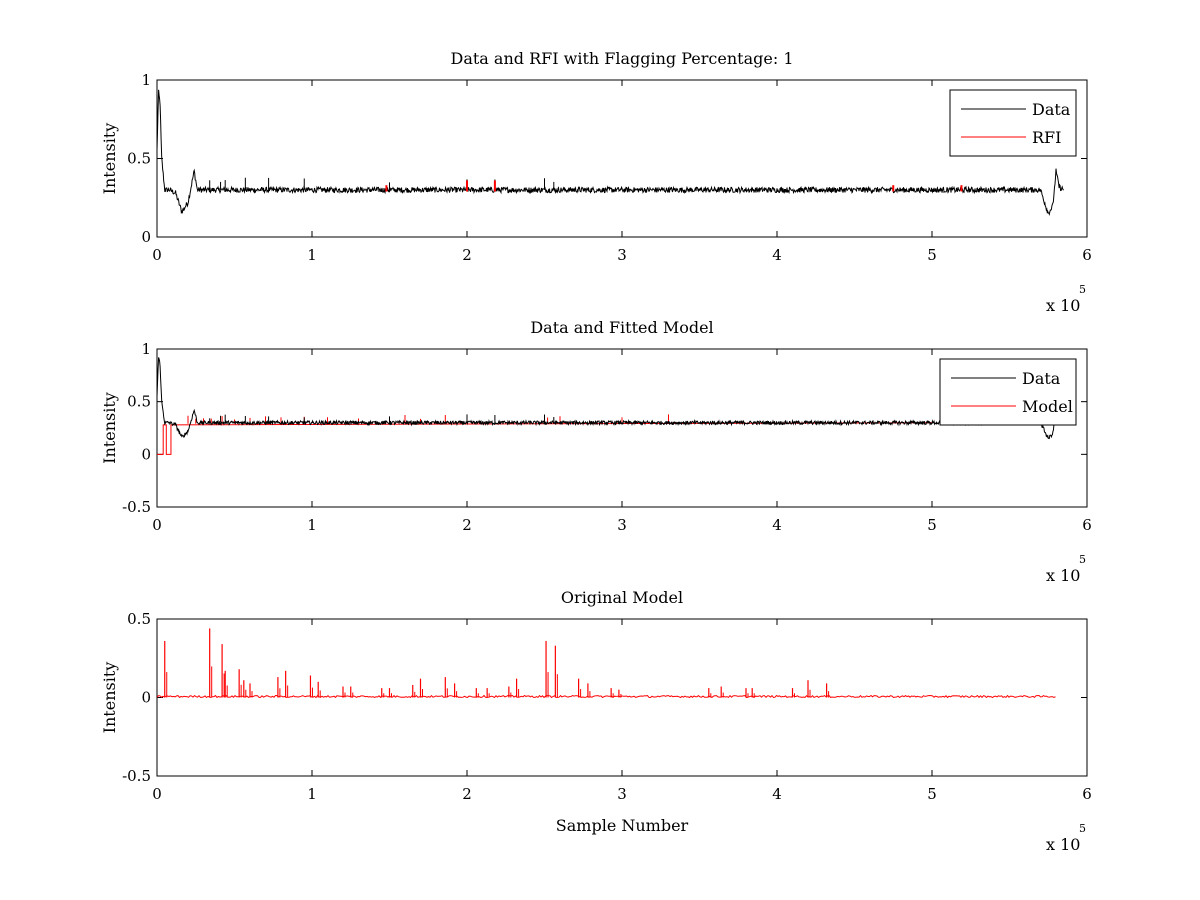  I want to click on plot-area-frame, so click(622, 158).